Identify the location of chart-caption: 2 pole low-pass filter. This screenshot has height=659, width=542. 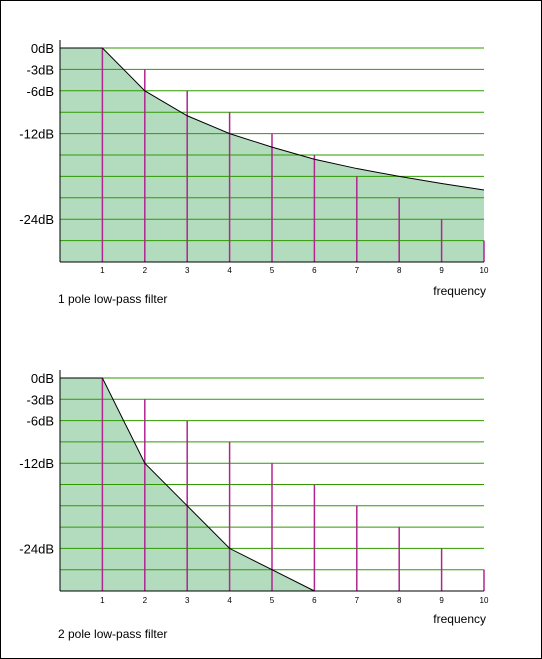
(112, 634).